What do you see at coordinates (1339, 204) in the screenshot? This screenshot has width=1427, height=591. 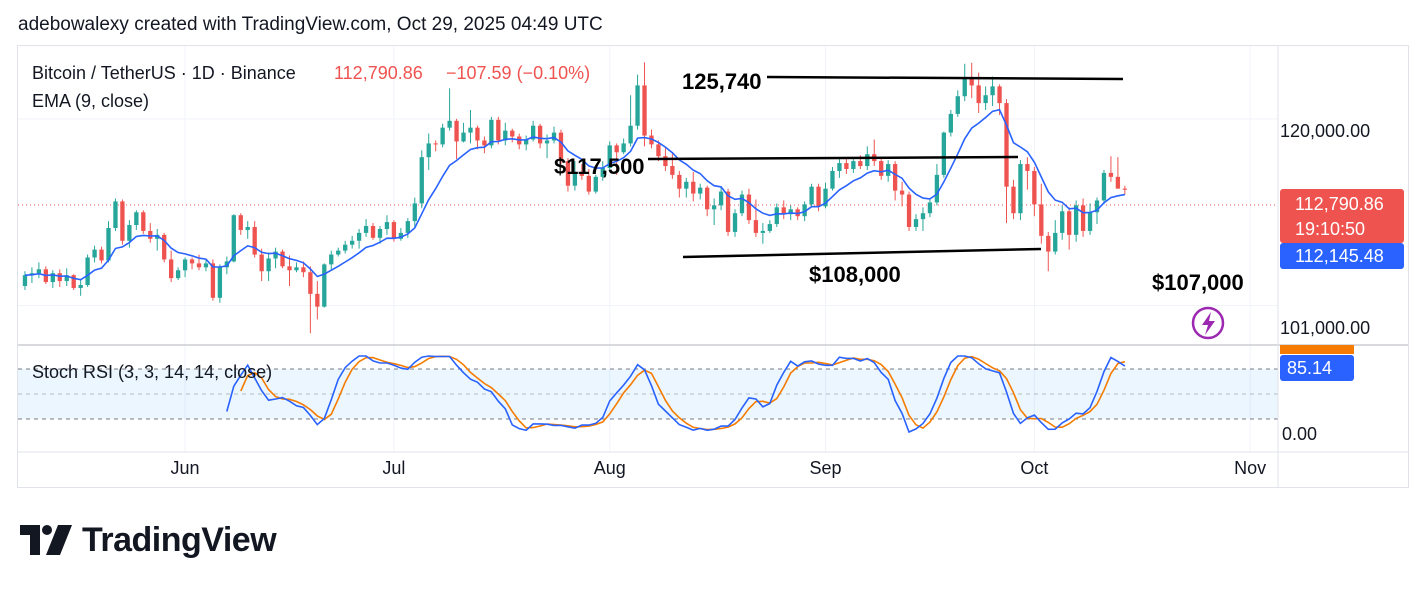 I see `last-price-label: 112,790.86` at bounding box center [1339, 204].